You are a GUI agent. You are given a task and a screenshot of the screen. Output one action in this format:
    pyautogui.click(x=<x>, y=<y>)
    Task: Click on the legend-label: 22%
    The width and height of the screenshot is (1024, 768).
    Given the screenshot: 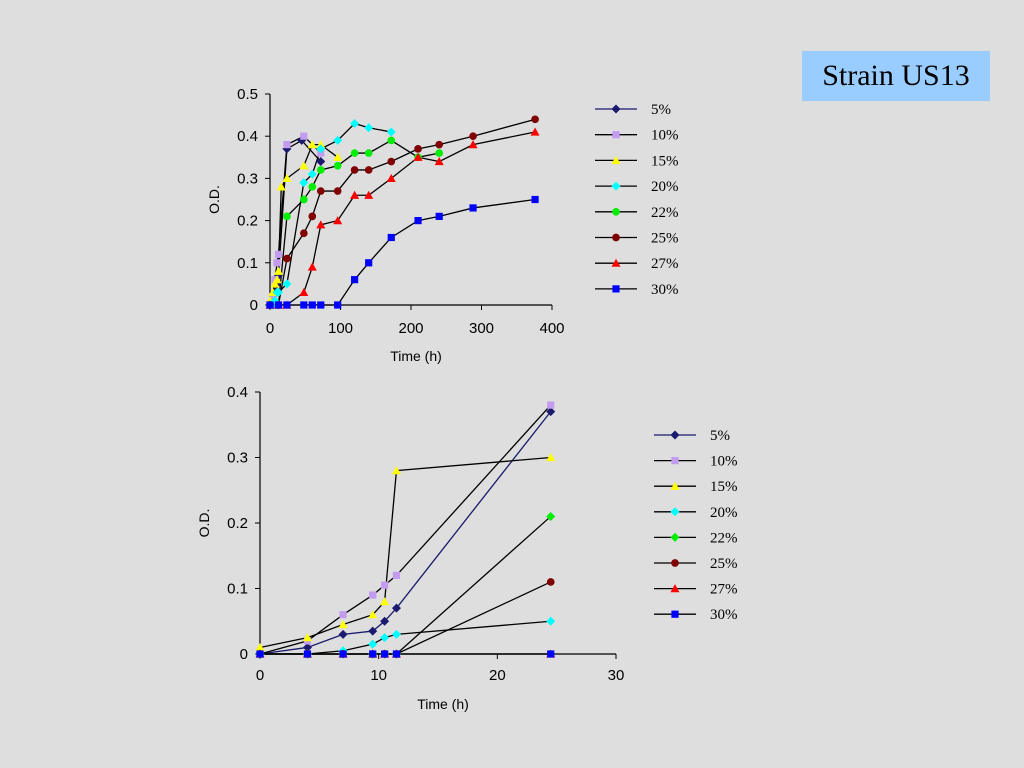 What is the action you would take?
    pyautogui.click(x=665, y=213)
    